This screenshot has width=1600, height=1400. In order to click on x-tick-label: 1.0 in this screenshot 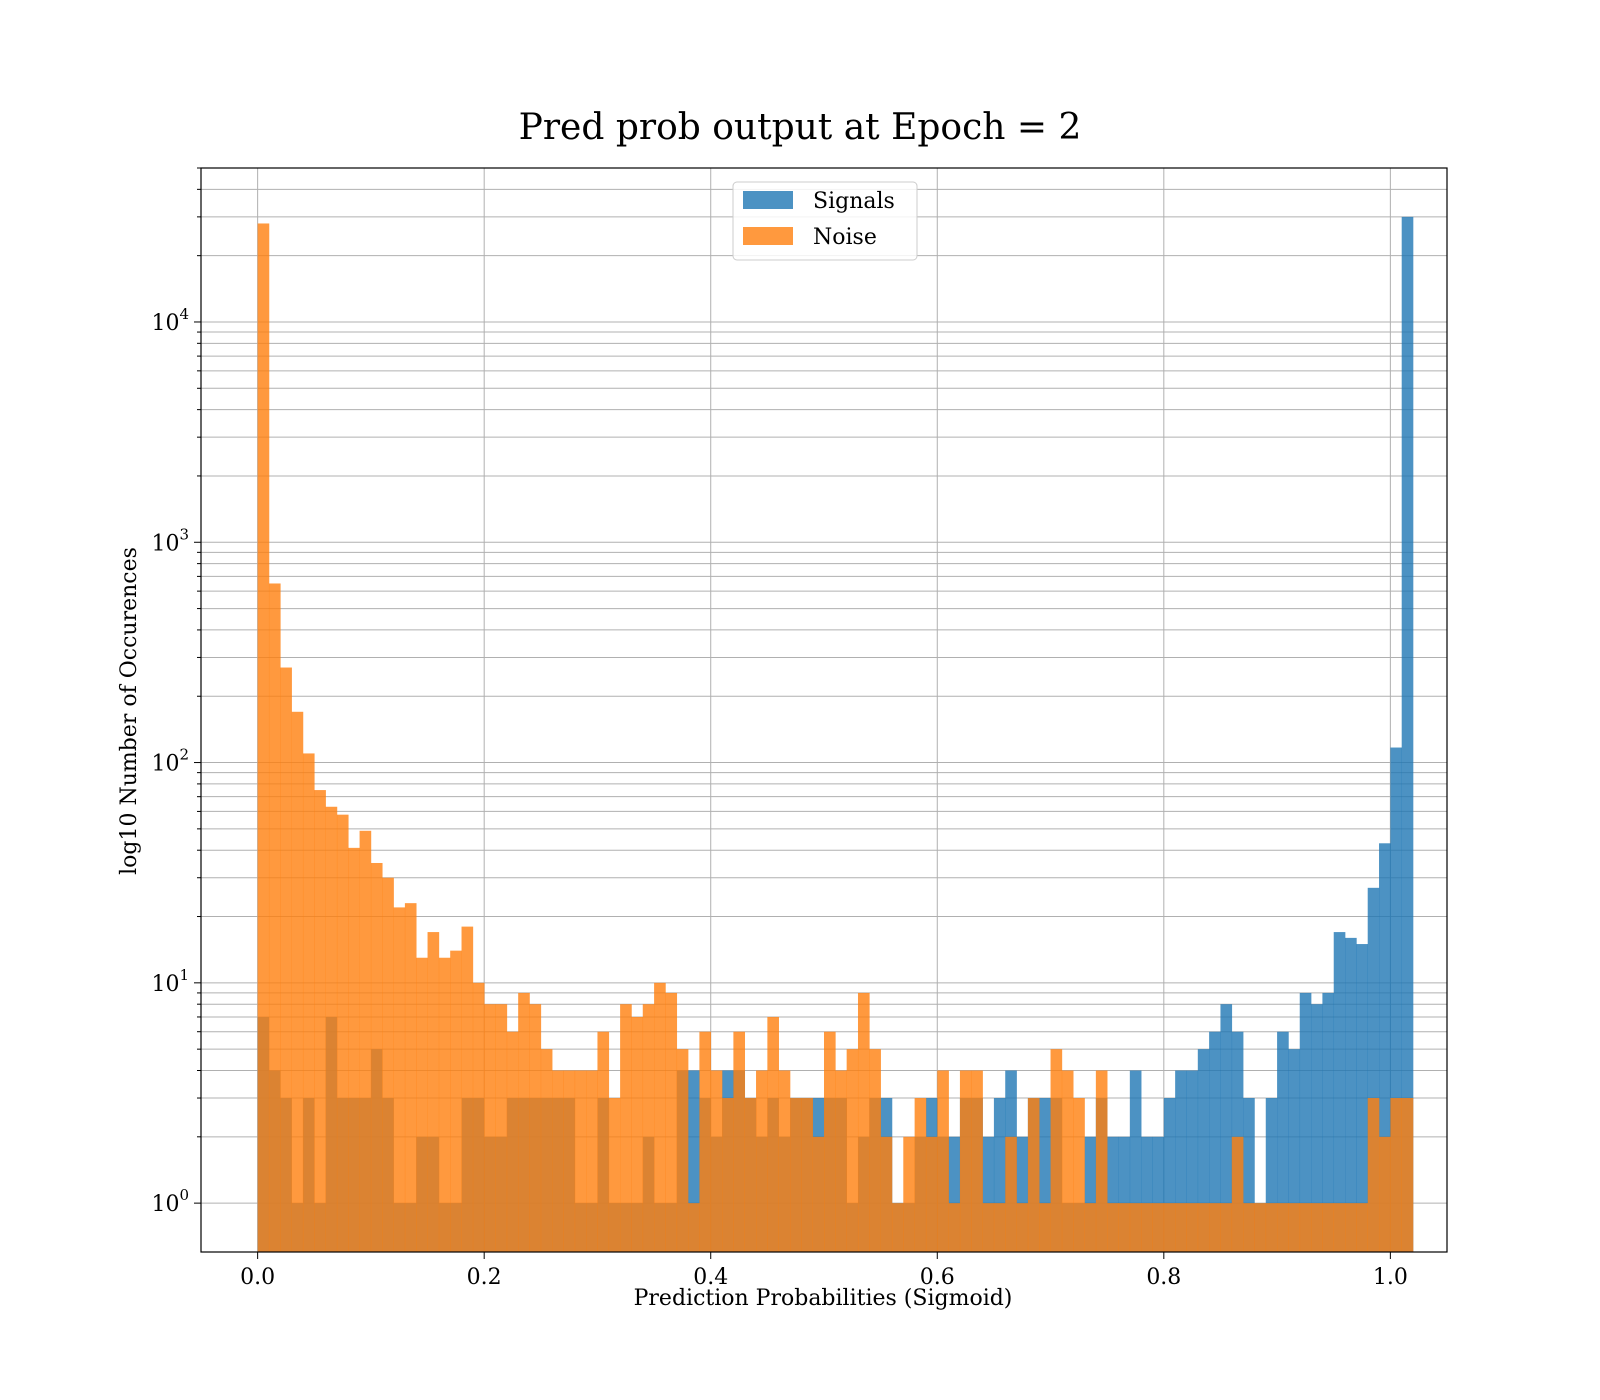, I will do `click(1390, 1277)`.